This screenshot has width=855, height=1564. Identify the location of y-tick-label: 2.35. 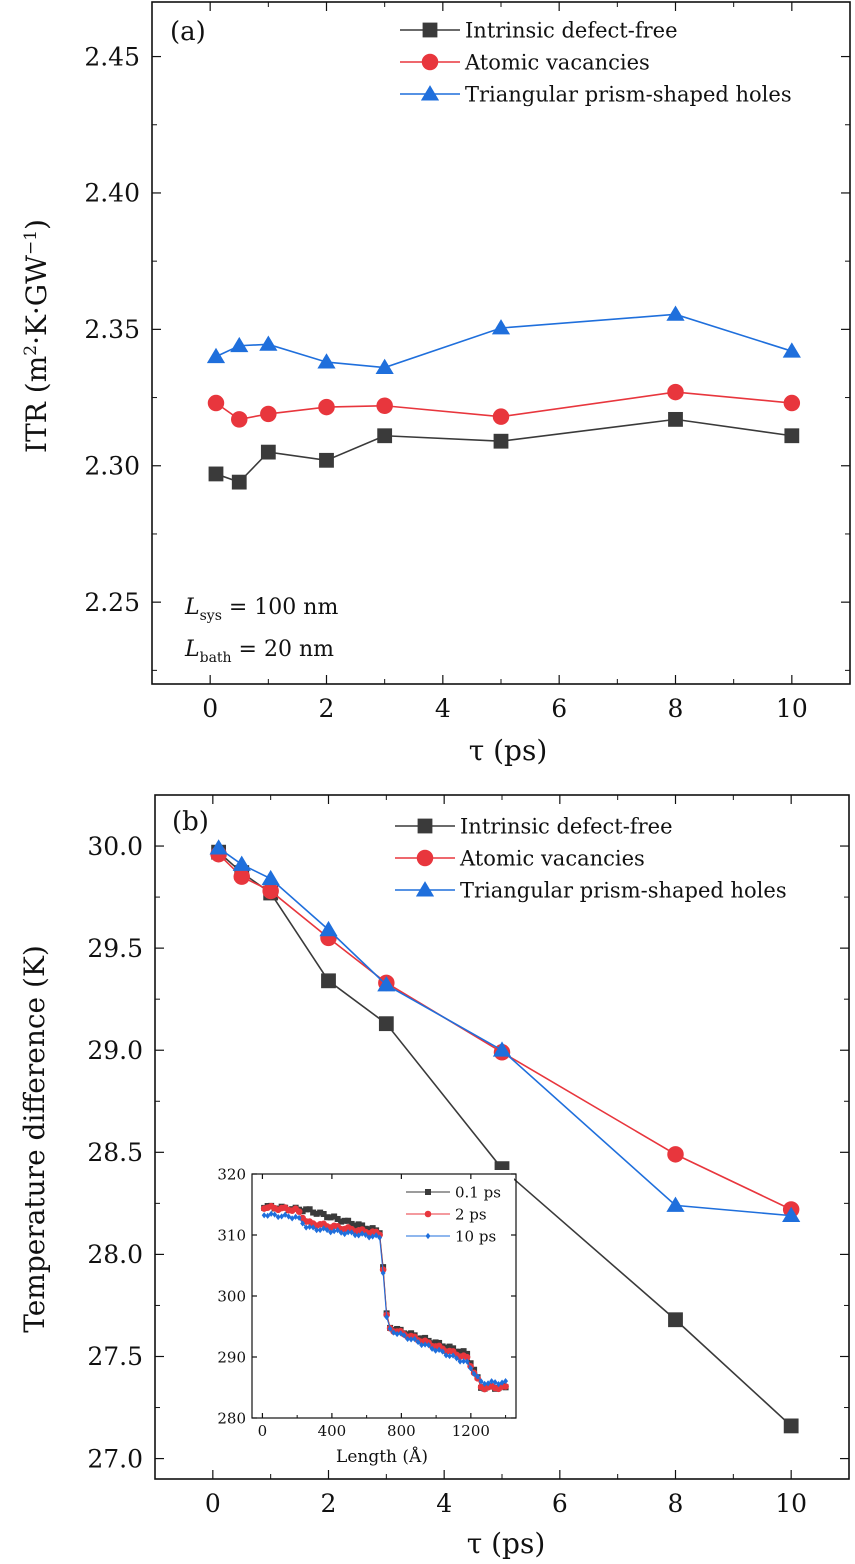
(112, 329).